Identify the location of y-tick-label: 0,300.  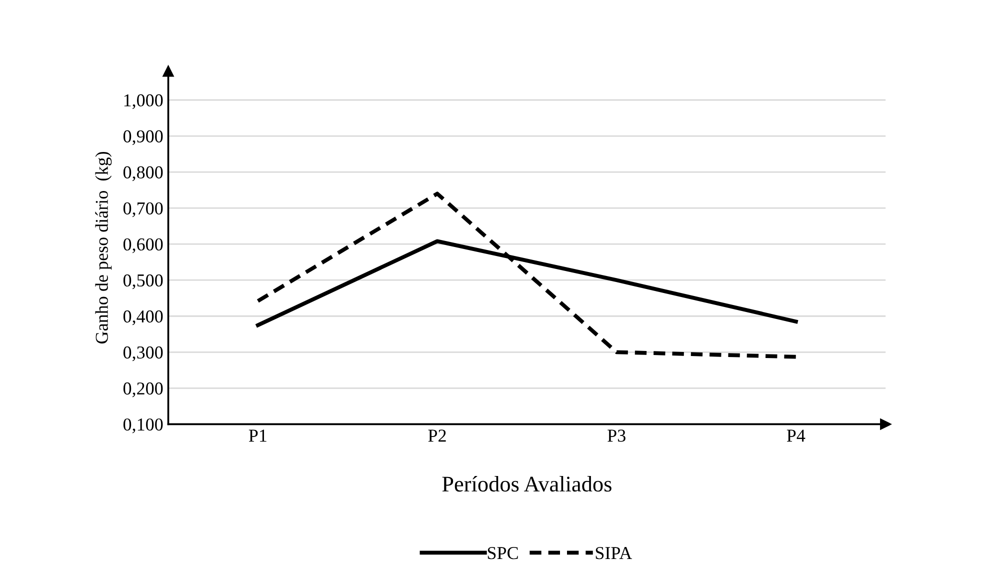
(143, 354).